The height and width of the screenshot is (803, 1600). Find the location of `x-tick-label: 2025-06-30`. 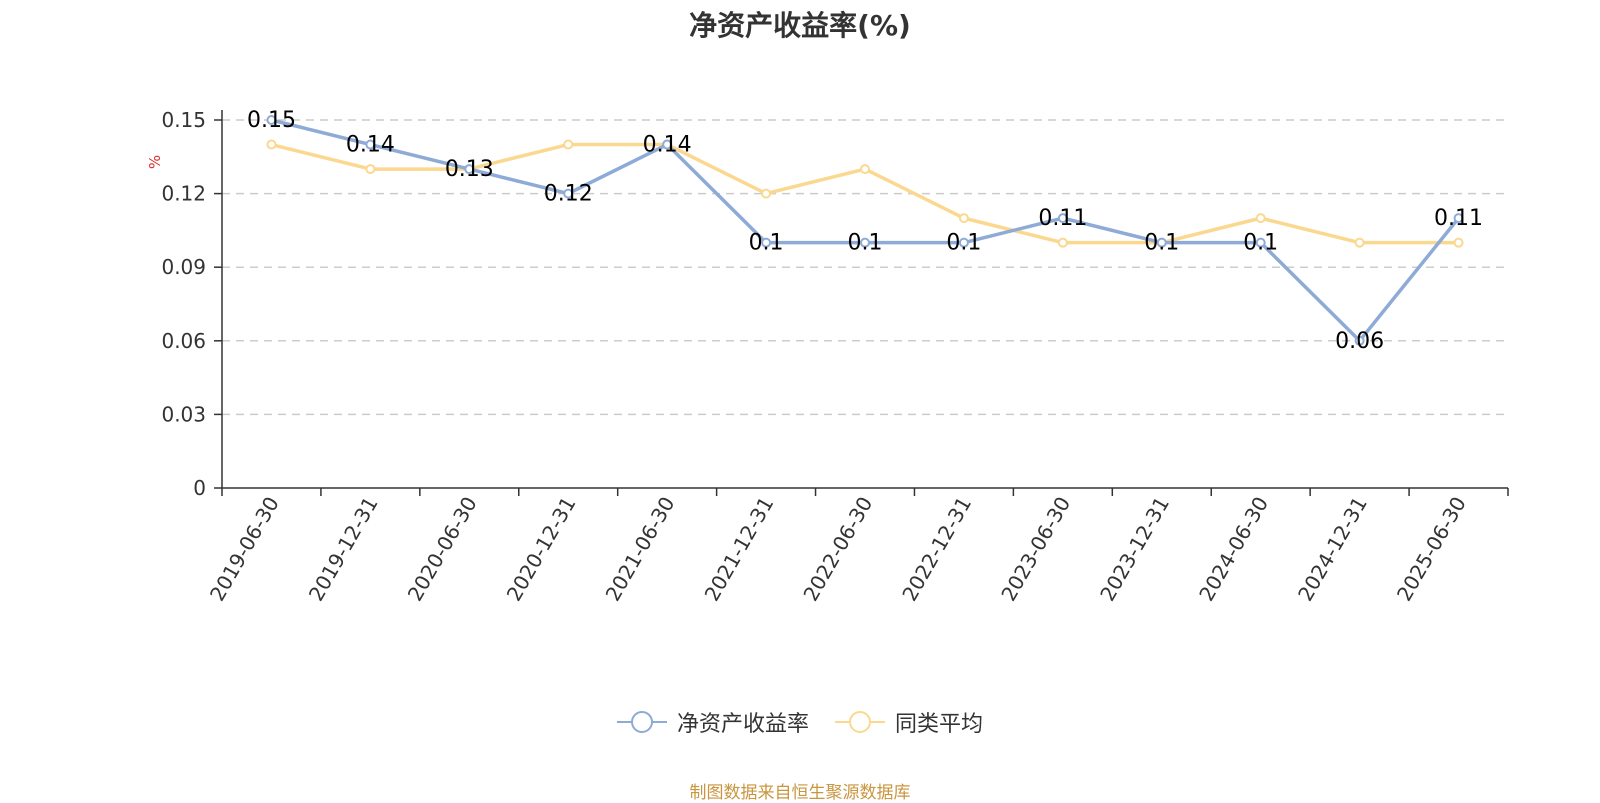

x-tick-label: 2025-06-30 is located at coordinates (1431, 549).